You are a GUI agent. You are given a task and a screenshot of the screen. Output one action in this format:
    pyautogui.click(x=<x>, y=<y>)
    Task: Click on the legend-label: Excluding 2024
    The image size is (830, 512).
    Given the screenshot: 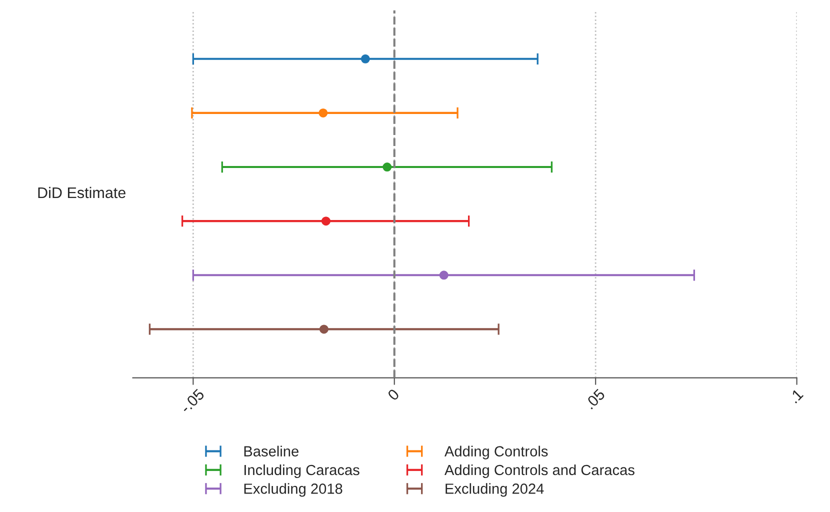 What is the action you would take?
    pyautogui.click(x=495, y=490)
    